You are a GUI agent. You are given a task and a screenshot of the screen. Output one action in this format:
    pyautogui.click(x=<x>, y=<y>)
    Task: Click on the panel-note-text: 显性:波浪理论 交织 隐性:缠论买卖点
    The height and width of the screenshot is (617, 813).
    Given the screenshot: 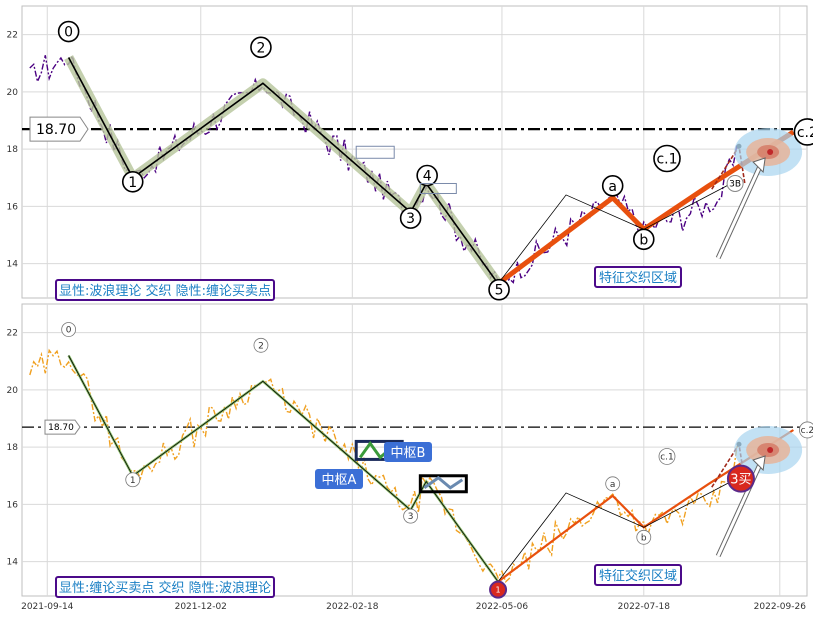 What is the action you would take?
    pyautogui.click(x=165, y=291)
    